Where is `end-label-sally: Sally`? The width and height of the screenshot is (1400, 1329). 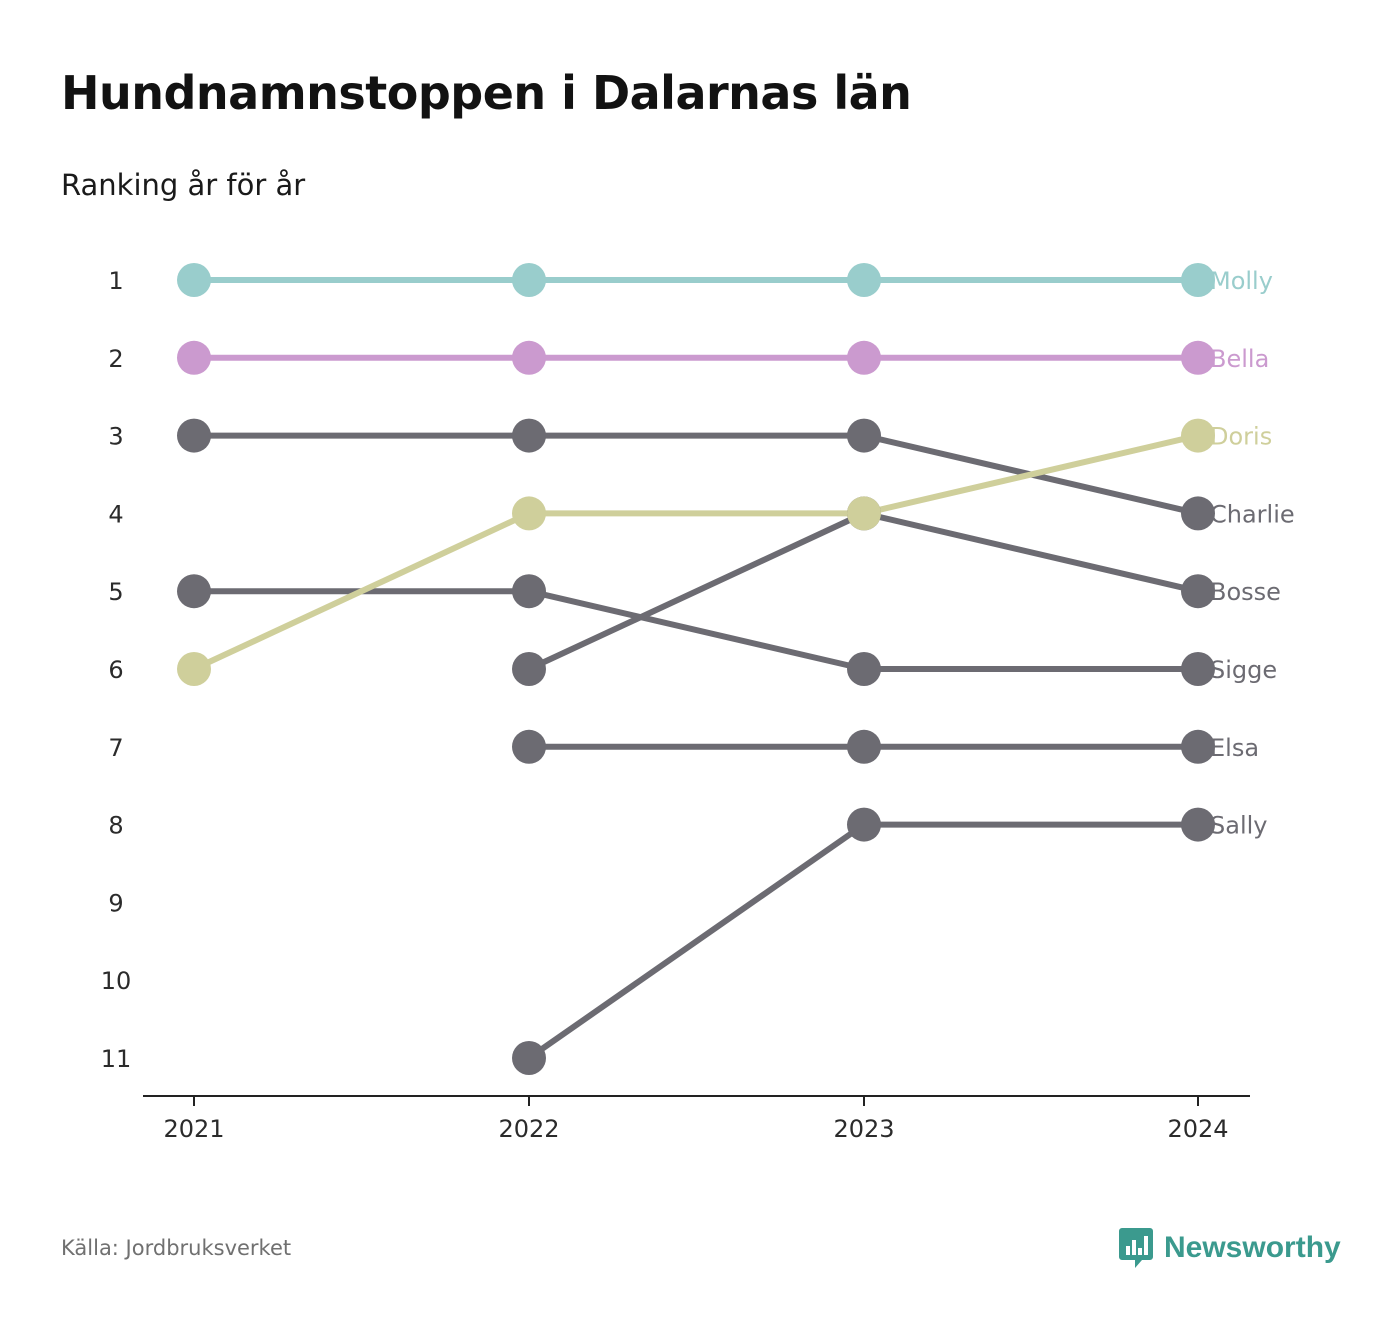 end-label-sally: Sally is located at coordinates (1238, 826).